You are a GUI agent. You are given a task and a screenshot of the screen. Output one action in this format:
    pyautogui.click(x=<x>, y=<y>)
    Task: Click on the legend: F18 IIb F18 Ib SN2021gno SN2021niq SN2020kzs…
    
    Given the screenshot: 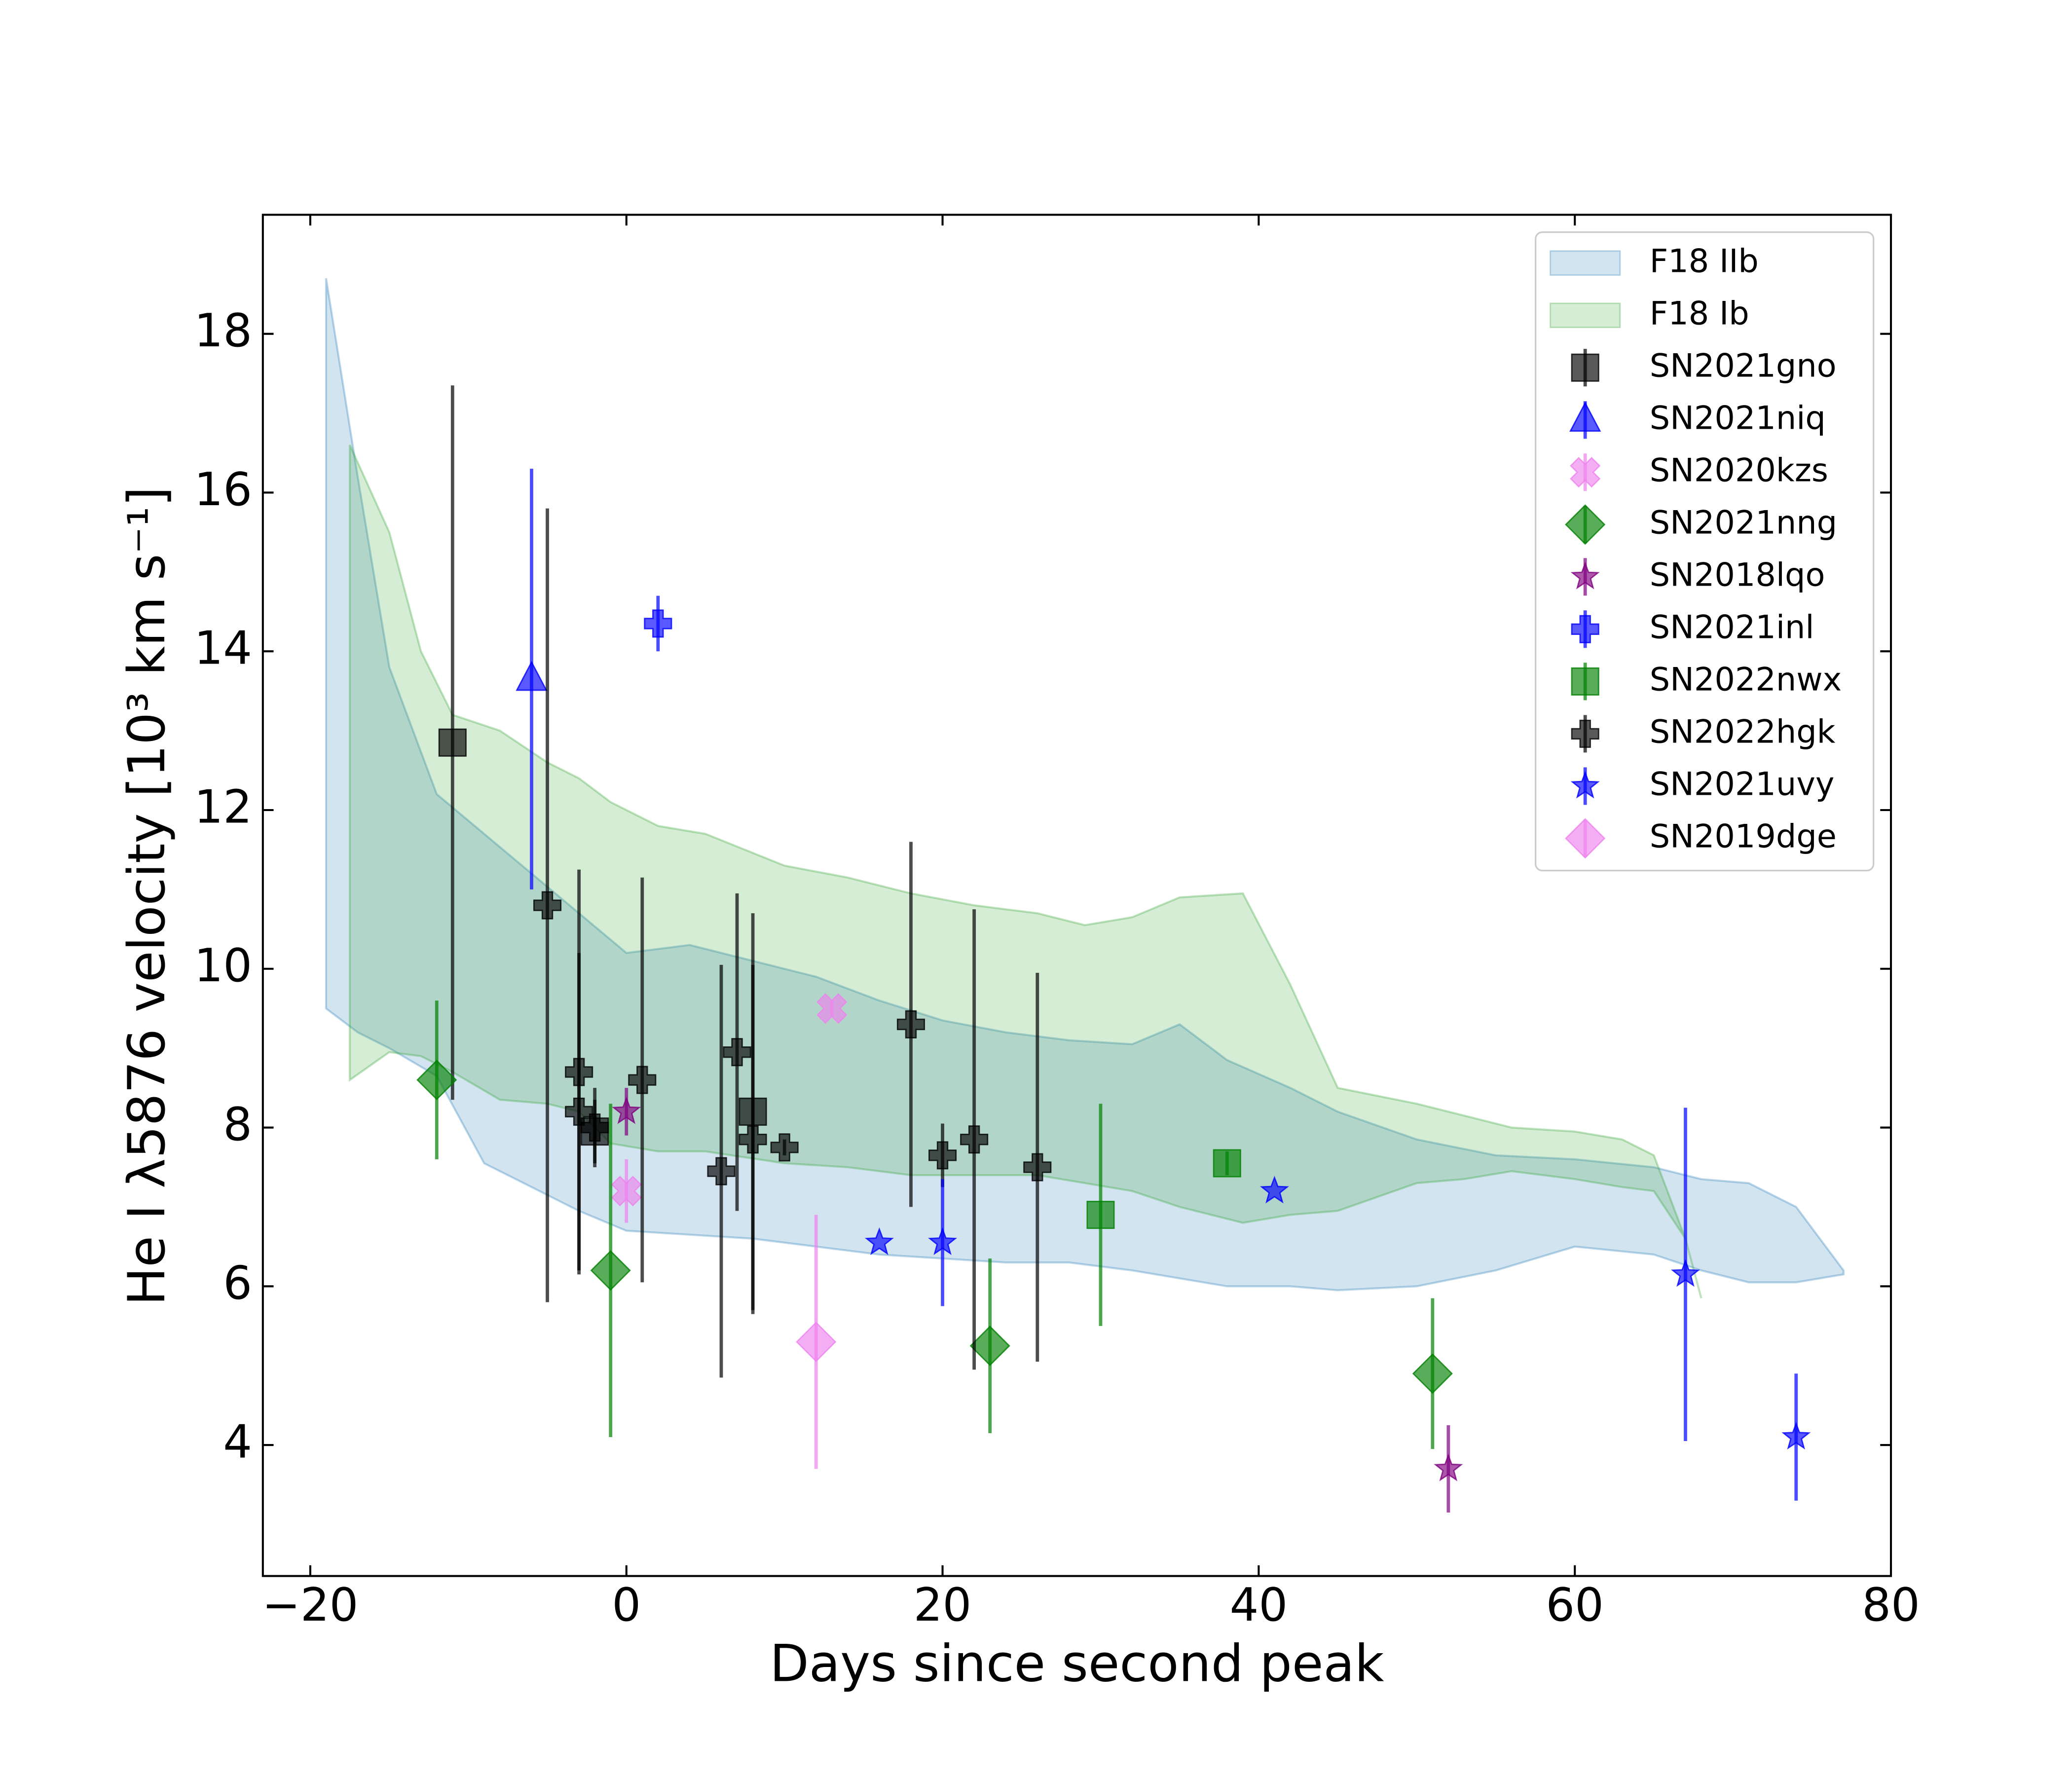 What is the action you would take?
    pyautogui.click(x=1705, y=551)
    